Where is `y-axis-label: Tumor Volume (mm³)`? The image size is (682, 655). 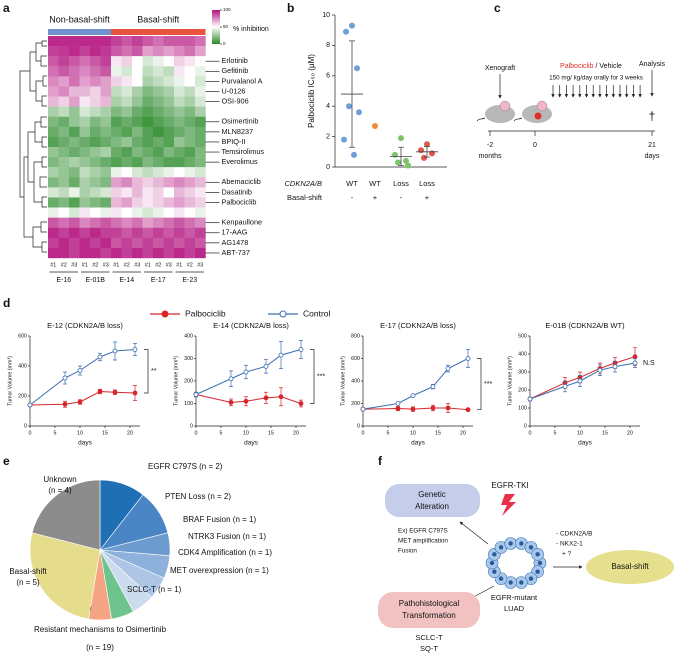 y-axis-label: Tumor Volume (mm³) is located at coordinates (10, 381).